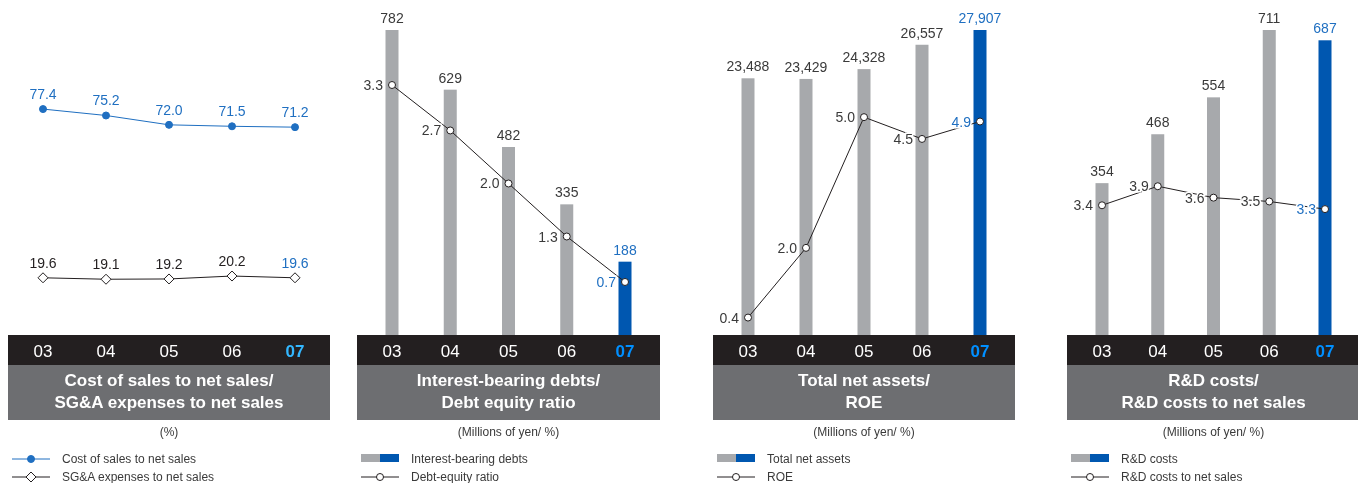  What do you see at coordinates (469, 459) in the screenshot?
I see `legend-label: Interest-bearing debts` at bounding box center [469, 459].